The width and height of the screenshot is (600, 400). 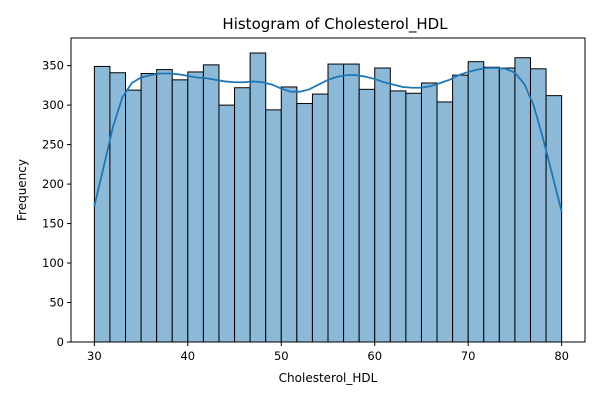 What do you see at coordinates (53, 184) in the screenshot?
I see `y-tick-label: 200` at bounding box center [53, 184].